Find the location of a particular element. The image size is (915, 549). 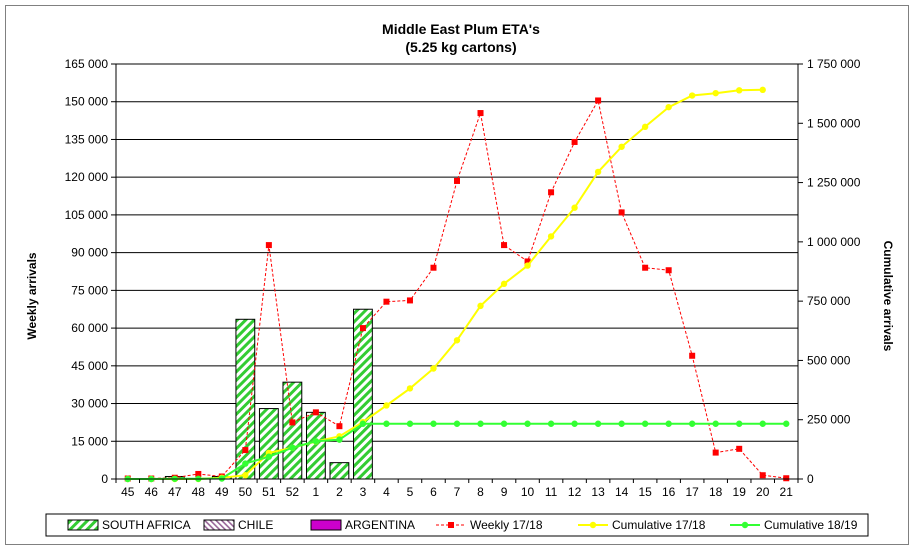

y-tick-label: 150 000 is located at coordinates (87, 102).